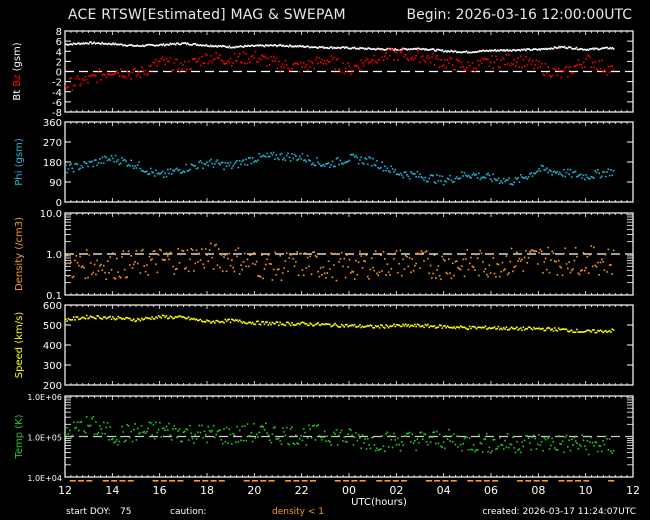  I want to click on y-tick-label: 300, so click(52, 366).